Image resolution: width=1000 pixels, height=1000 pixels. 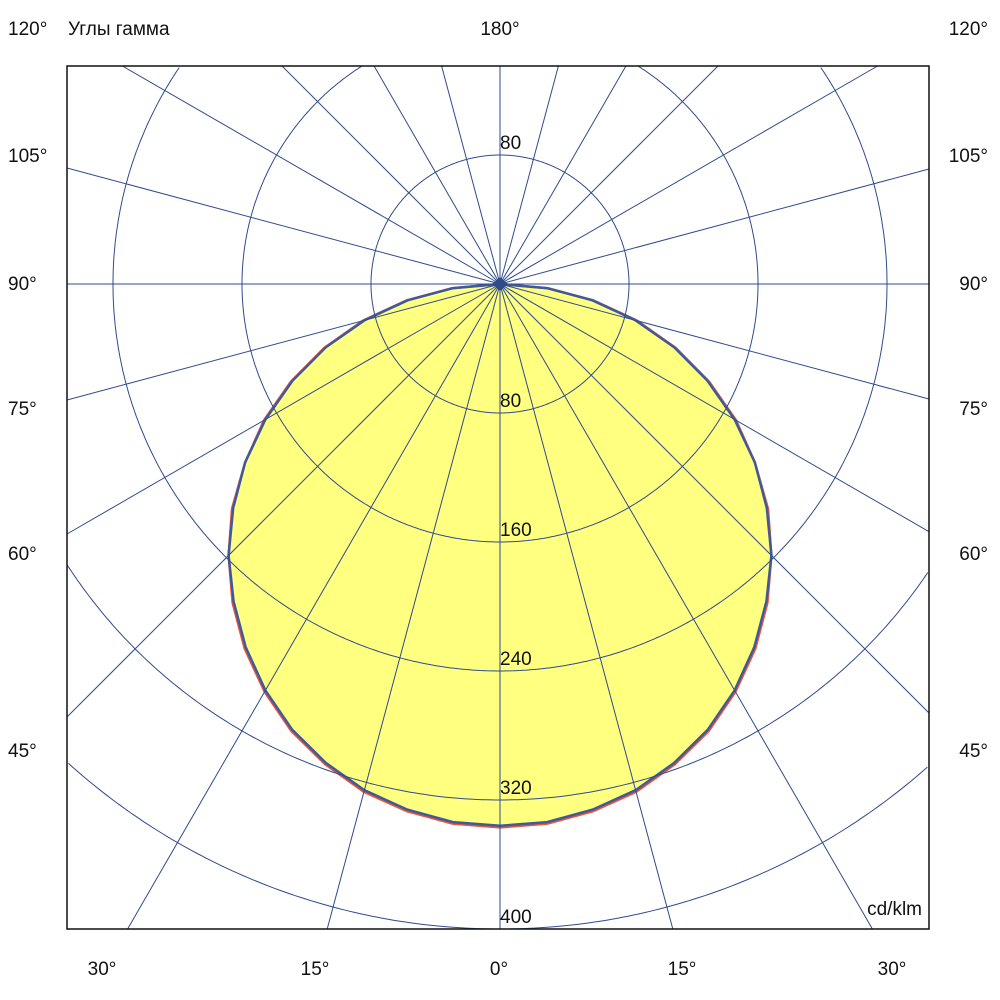 What do you see at coordinates (22, 409) in the screenshot?
I see `angle-label-left: 75°` at bounding box center [22, 409].